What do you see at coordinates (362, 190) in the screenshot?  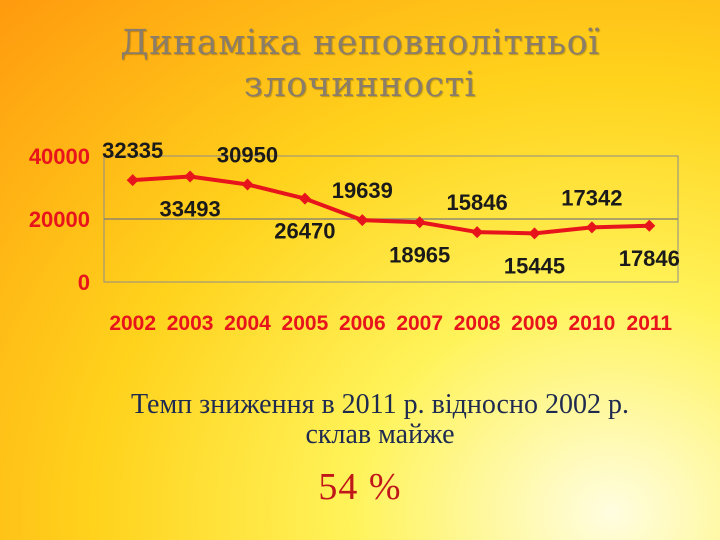 I see `data-label: 19639` at bounding box center [362, 190].